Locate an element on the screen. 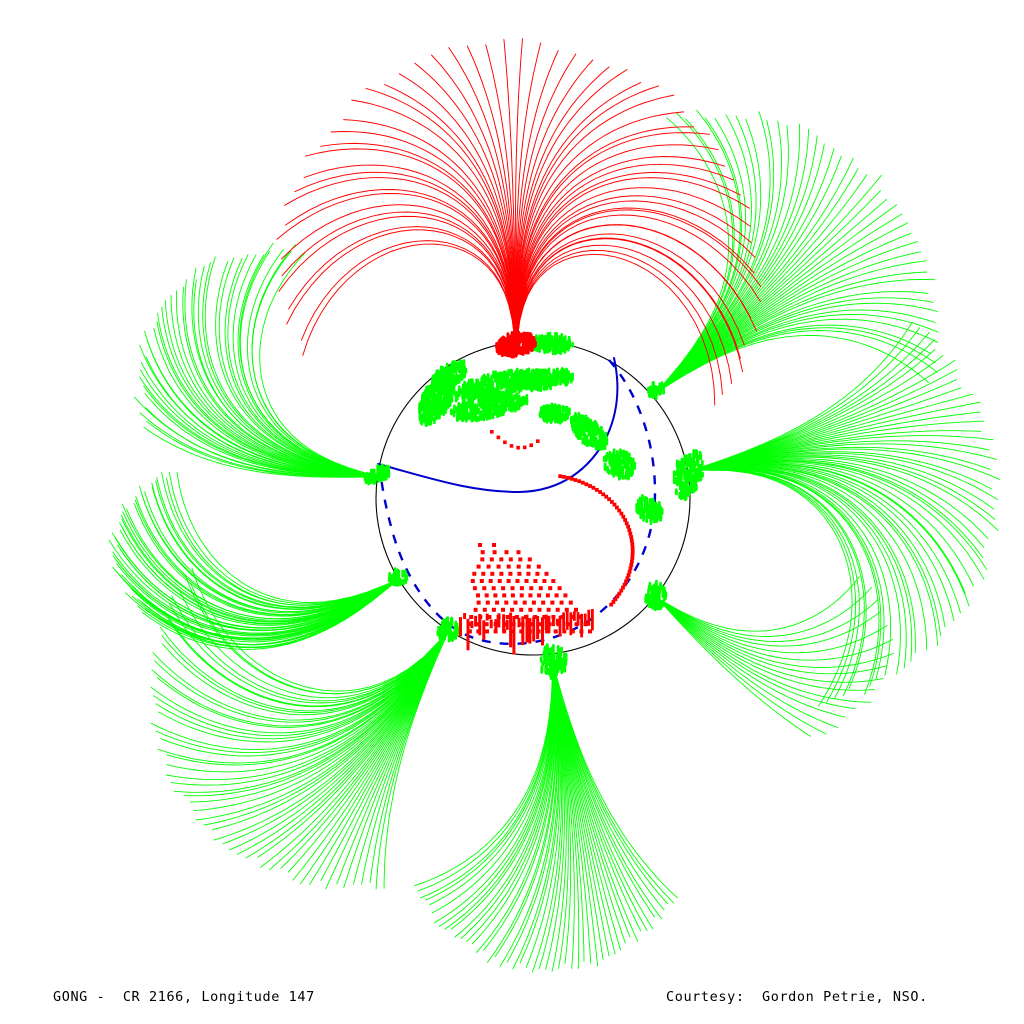  caption-right: Courtesy: Gordon Petrie, NSO. is located at coordinates (797, 997).